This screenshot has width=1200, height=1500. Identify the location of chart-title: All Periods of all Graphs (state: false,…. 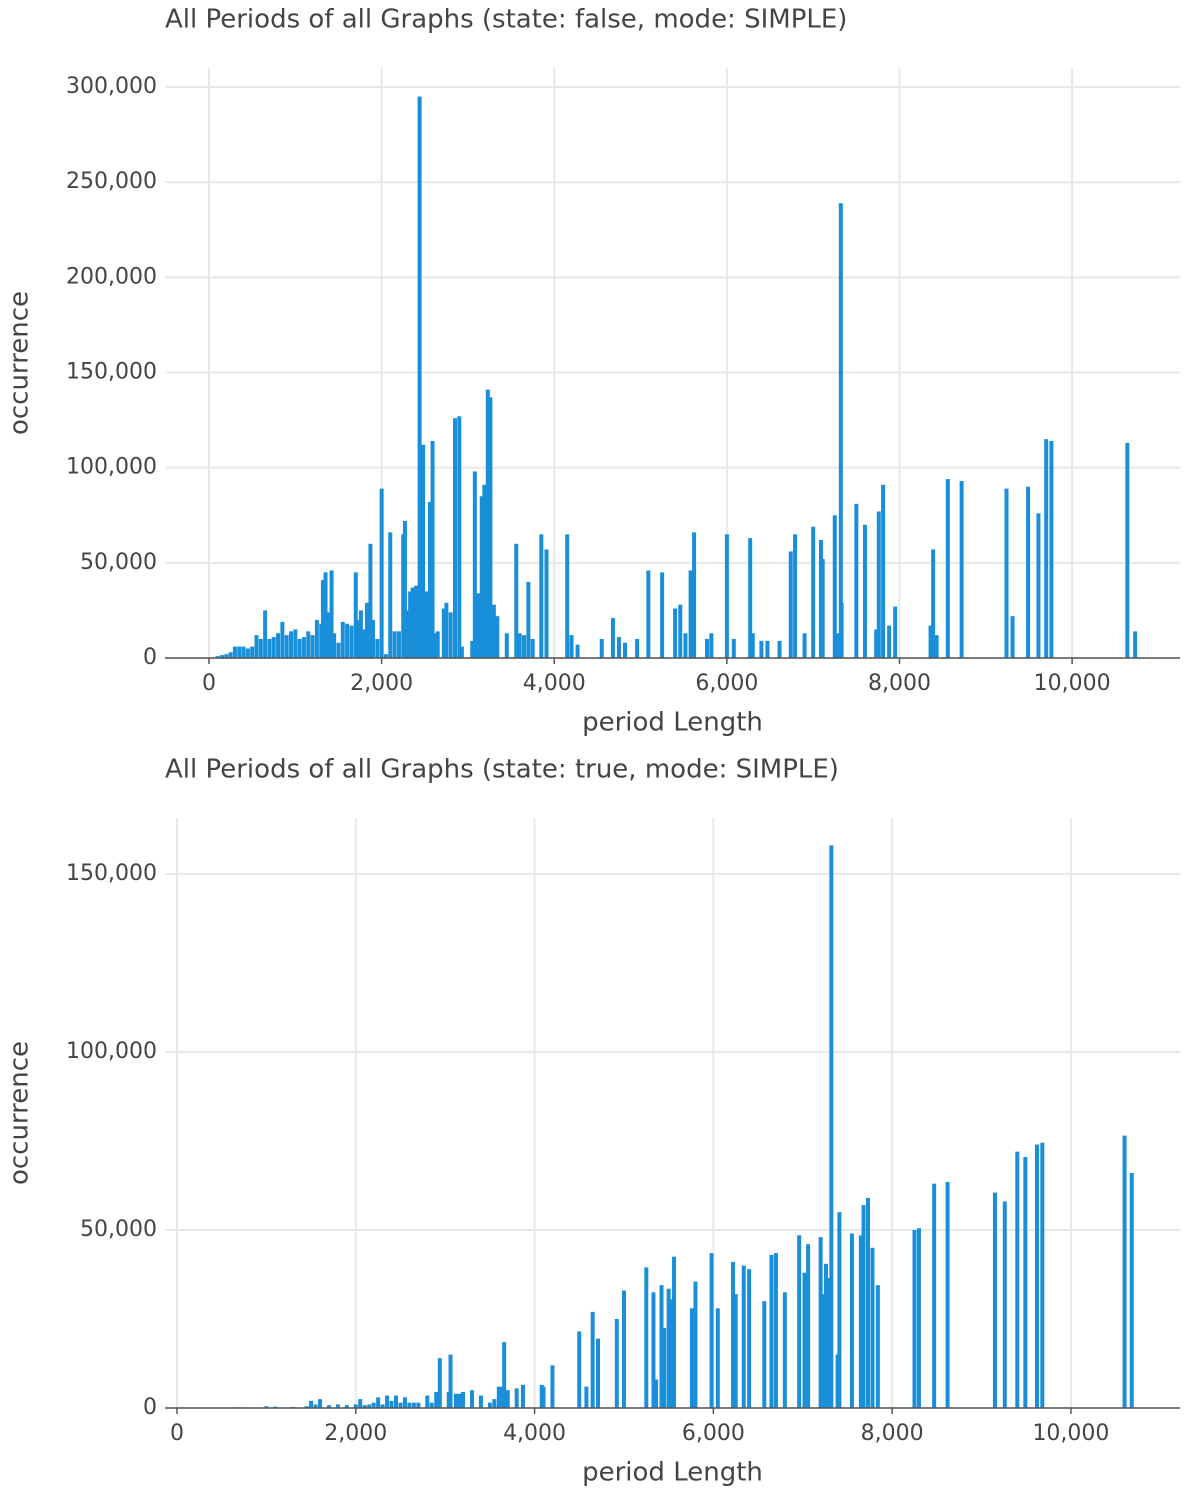
(506, 20).